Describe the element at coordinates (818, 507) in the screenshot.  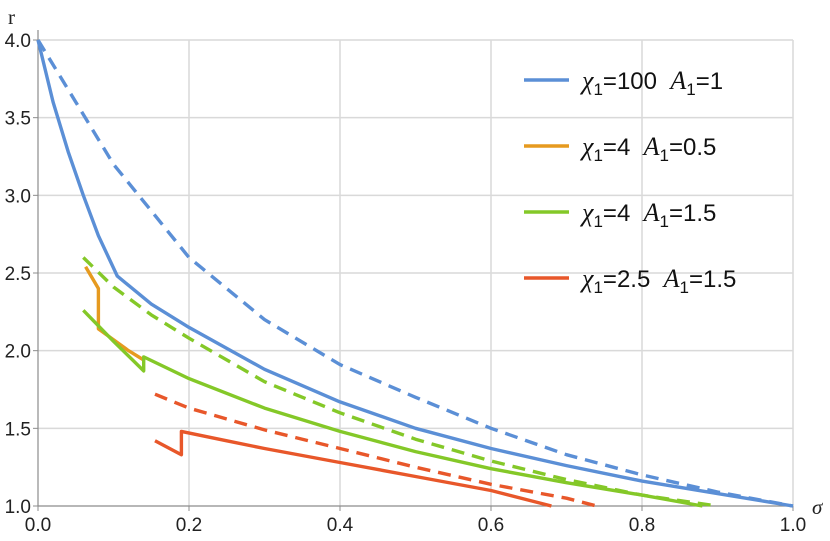
I see `x-axis-label: σ` at that location.